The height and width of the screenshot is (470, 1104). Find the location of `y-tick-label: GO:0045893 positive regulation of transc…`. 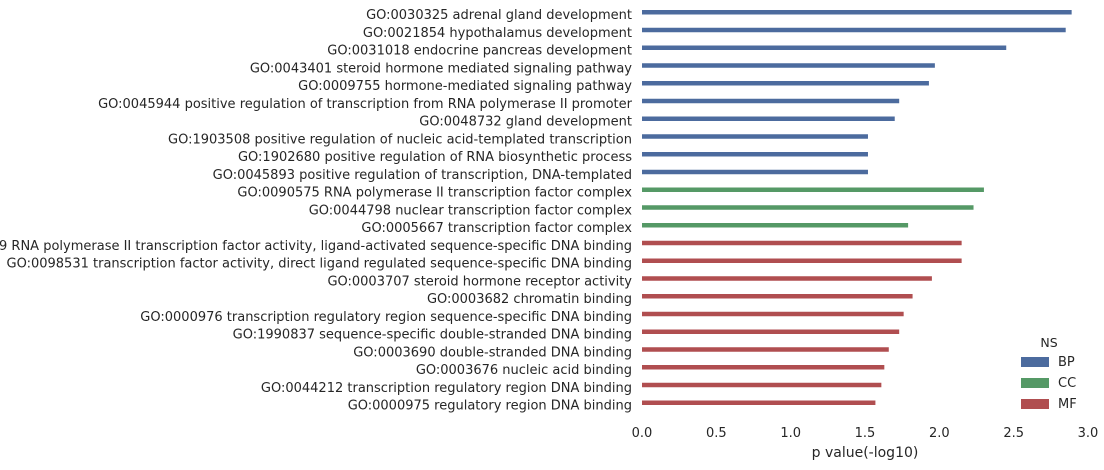

y-tick-label: GO:0045893 positive regulation of transc… is located at coordinates (422, 175).